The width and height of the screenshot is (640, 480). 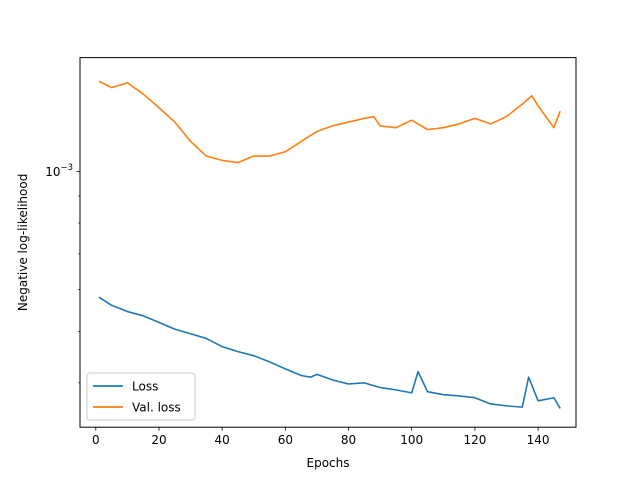 I want to click on y-tick-label: 10−3, so click(x=59, y=171).